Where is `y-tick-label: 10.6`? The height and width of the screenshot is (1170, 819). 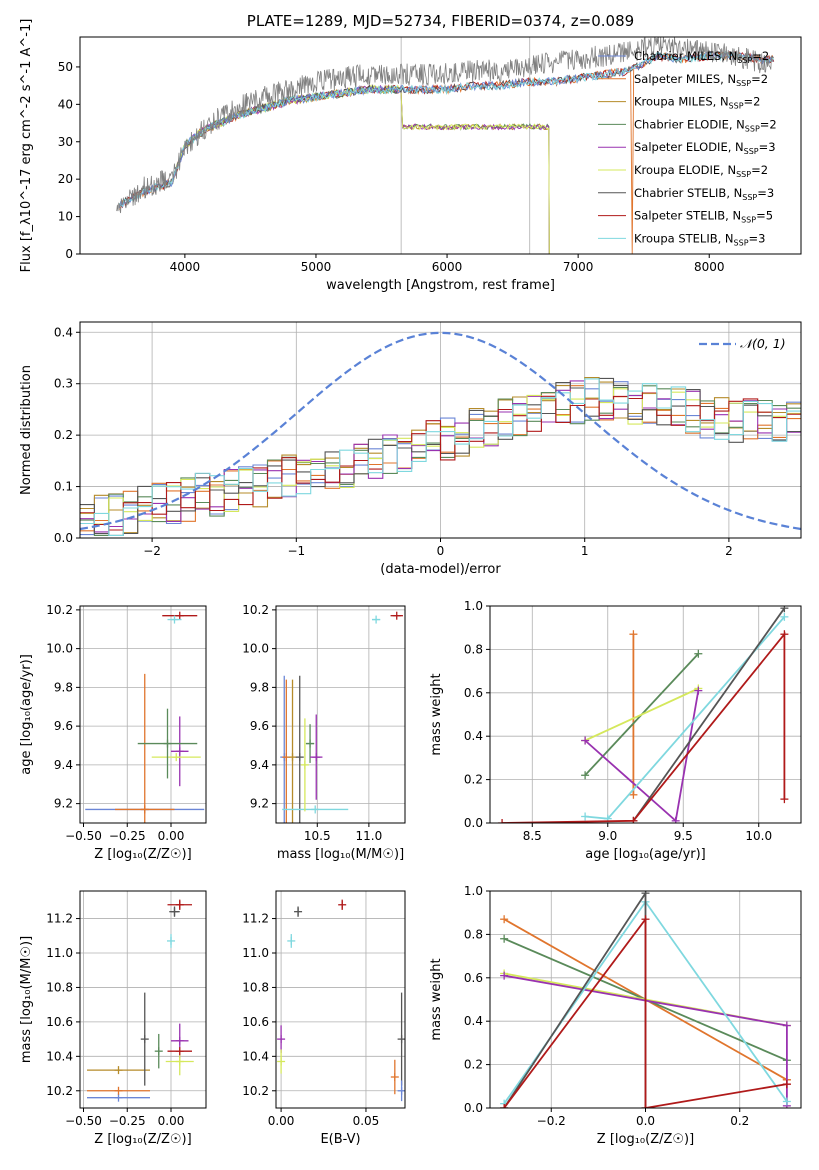
y-tick-label: 10.6 is located at coordinates (255, 1022).